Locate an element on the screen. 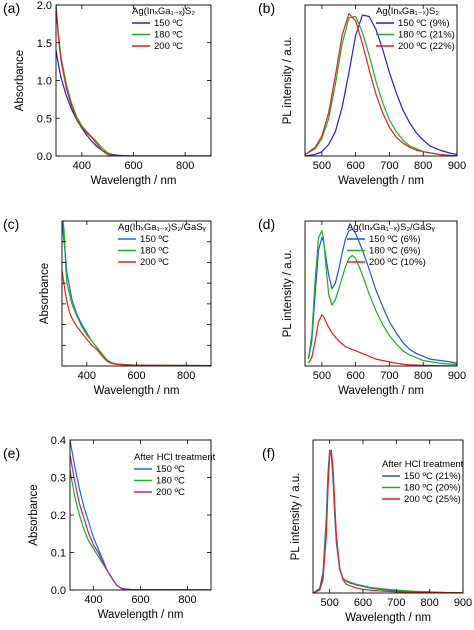  legend-label: 180 ºC (6%) is located at coordinates (395, 251).